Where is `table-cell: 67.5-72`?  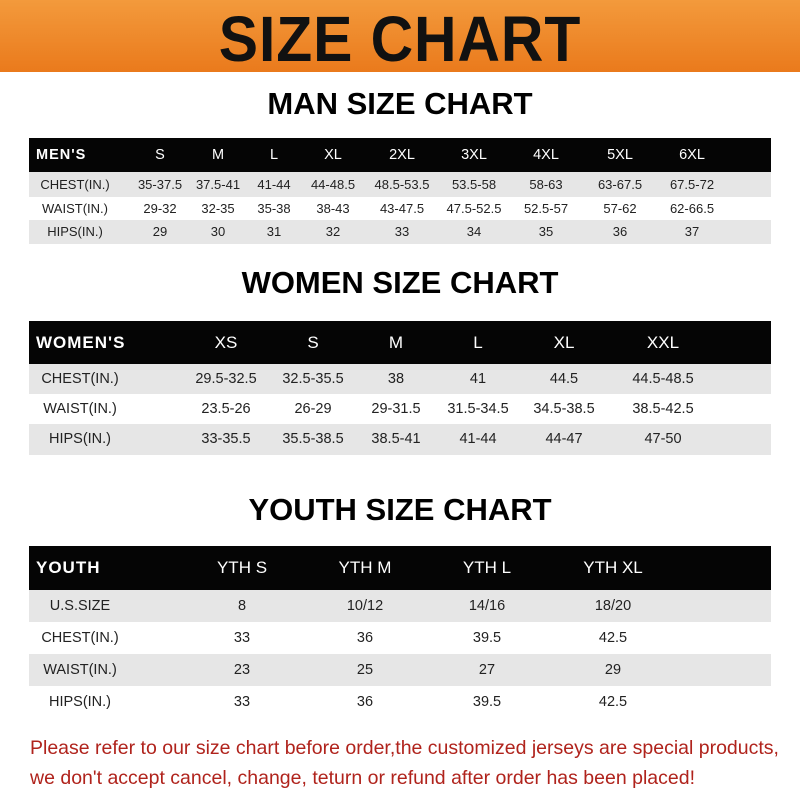
table-cell: 67.5-72 is located at coordinates (692, 184).